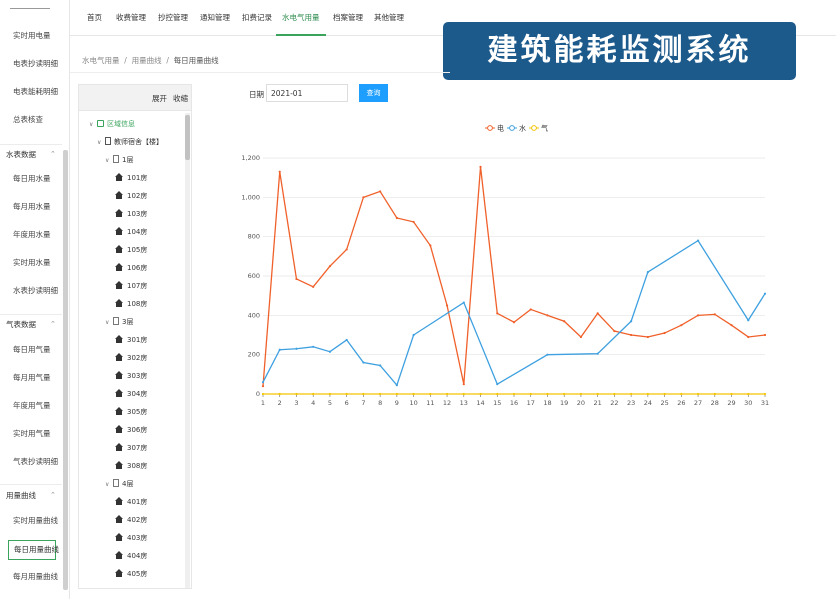  What do you see at coordinates (131, 394) in the screenshot?
I see `tree-node: 304房` at bounding box center [131, 394].